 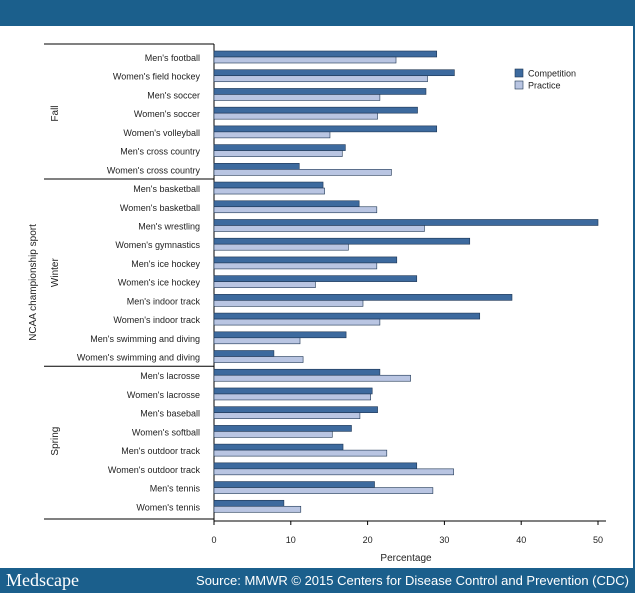 What do you see at coordinates (213, 540) in the screenshot?
I see `x-tick-label: 0` at bounding box center [213, 540].